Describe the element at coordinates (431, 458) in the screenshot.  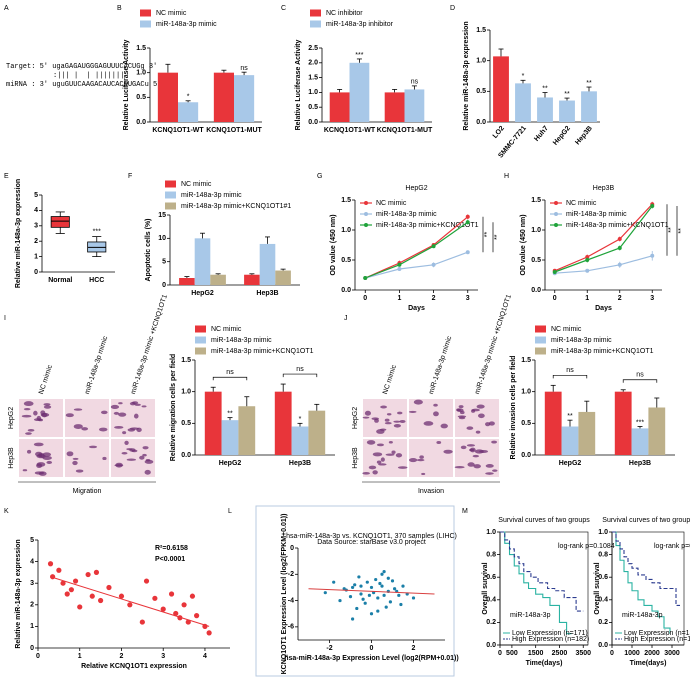
I see `micrograph` at that location.